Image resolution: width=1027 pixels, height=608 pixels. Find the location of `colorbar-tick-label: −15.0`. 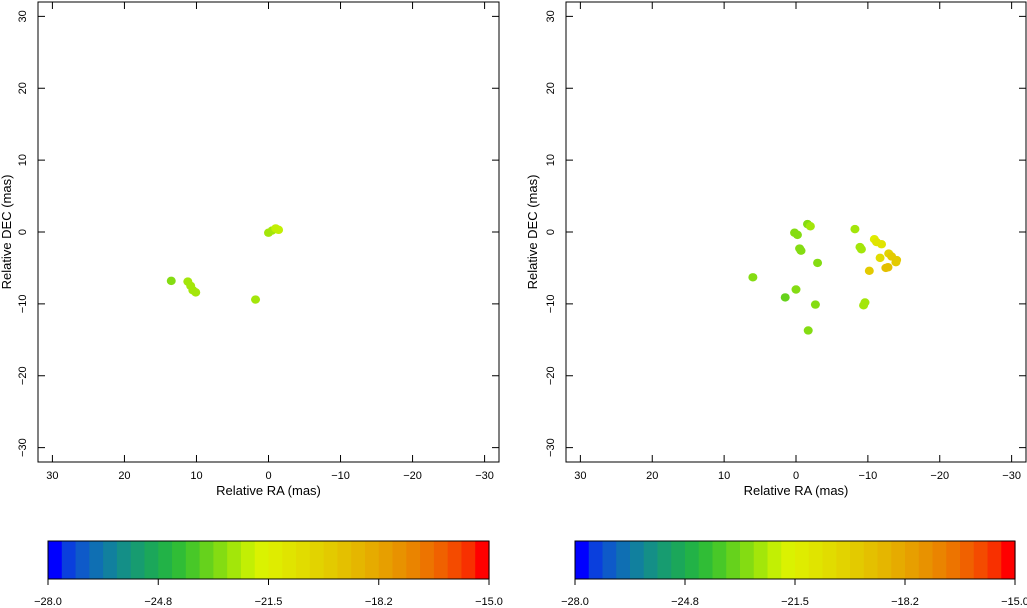

colorbar-tick-label: −15.0 is located at coordinates (489, 602).